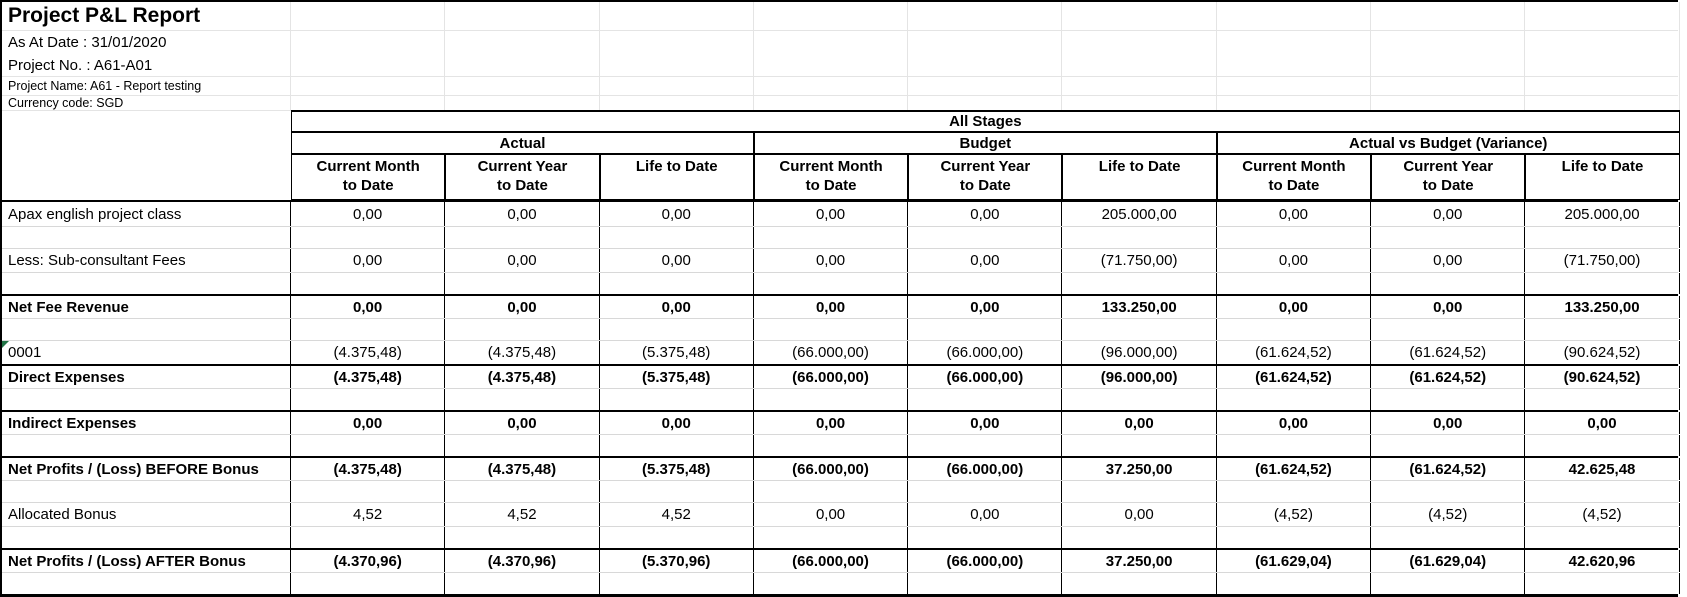 The width and height of the screenshot is (1687, 597). Describe the element at coordinates (1294, 561) in the screenshot. I see `value-cell: (61.629,04)` at that location.